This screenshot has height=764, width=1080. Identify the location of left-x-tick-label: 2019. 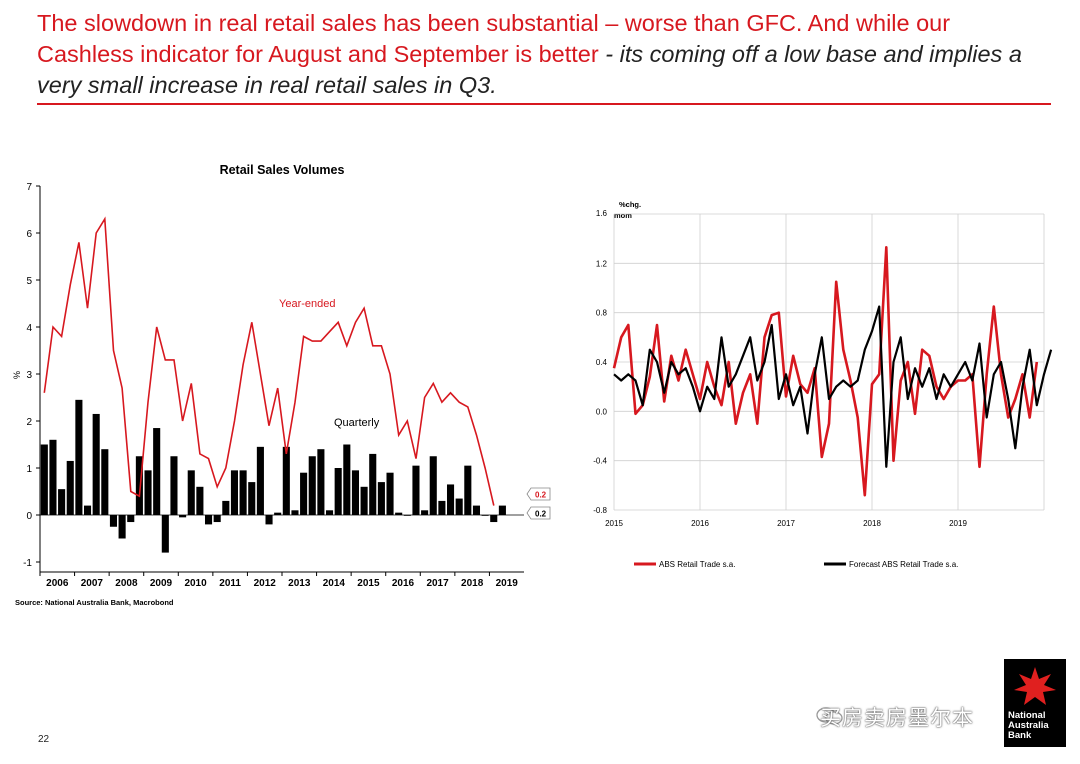
(507, 583).